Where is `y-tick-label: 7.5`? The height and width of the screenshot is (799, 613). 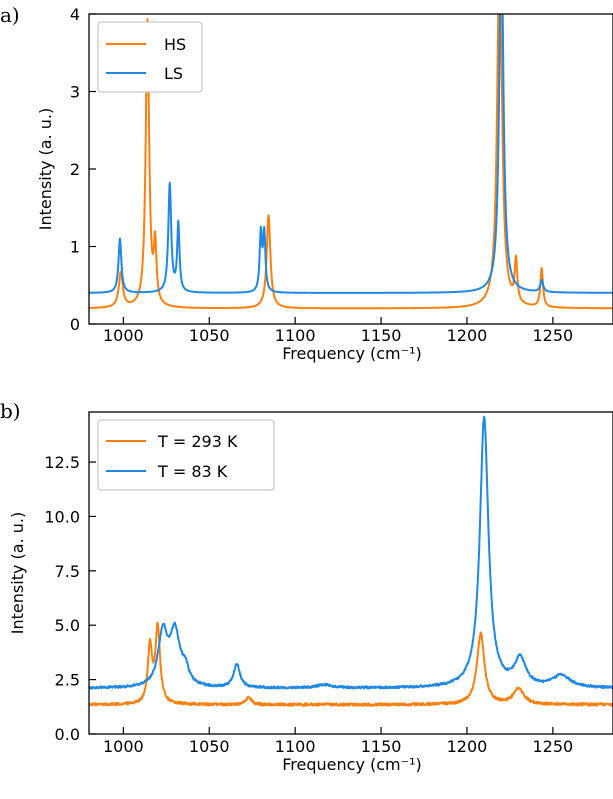 y-tick-label: 7.5 is located at coordinates (67, 571).